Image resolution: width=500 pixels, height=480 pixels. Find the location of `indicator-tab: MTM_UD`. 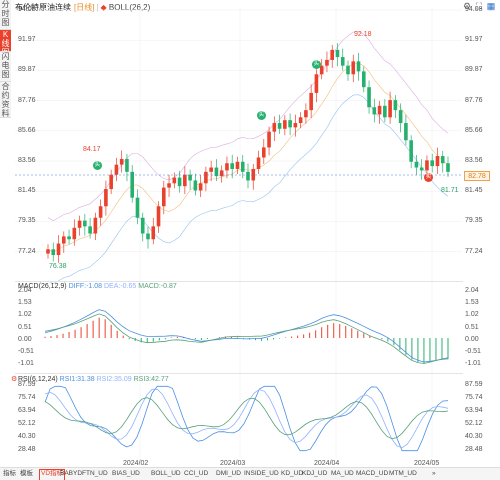

indicator-tab: MTM_UD is located at coordinates (403, 473).